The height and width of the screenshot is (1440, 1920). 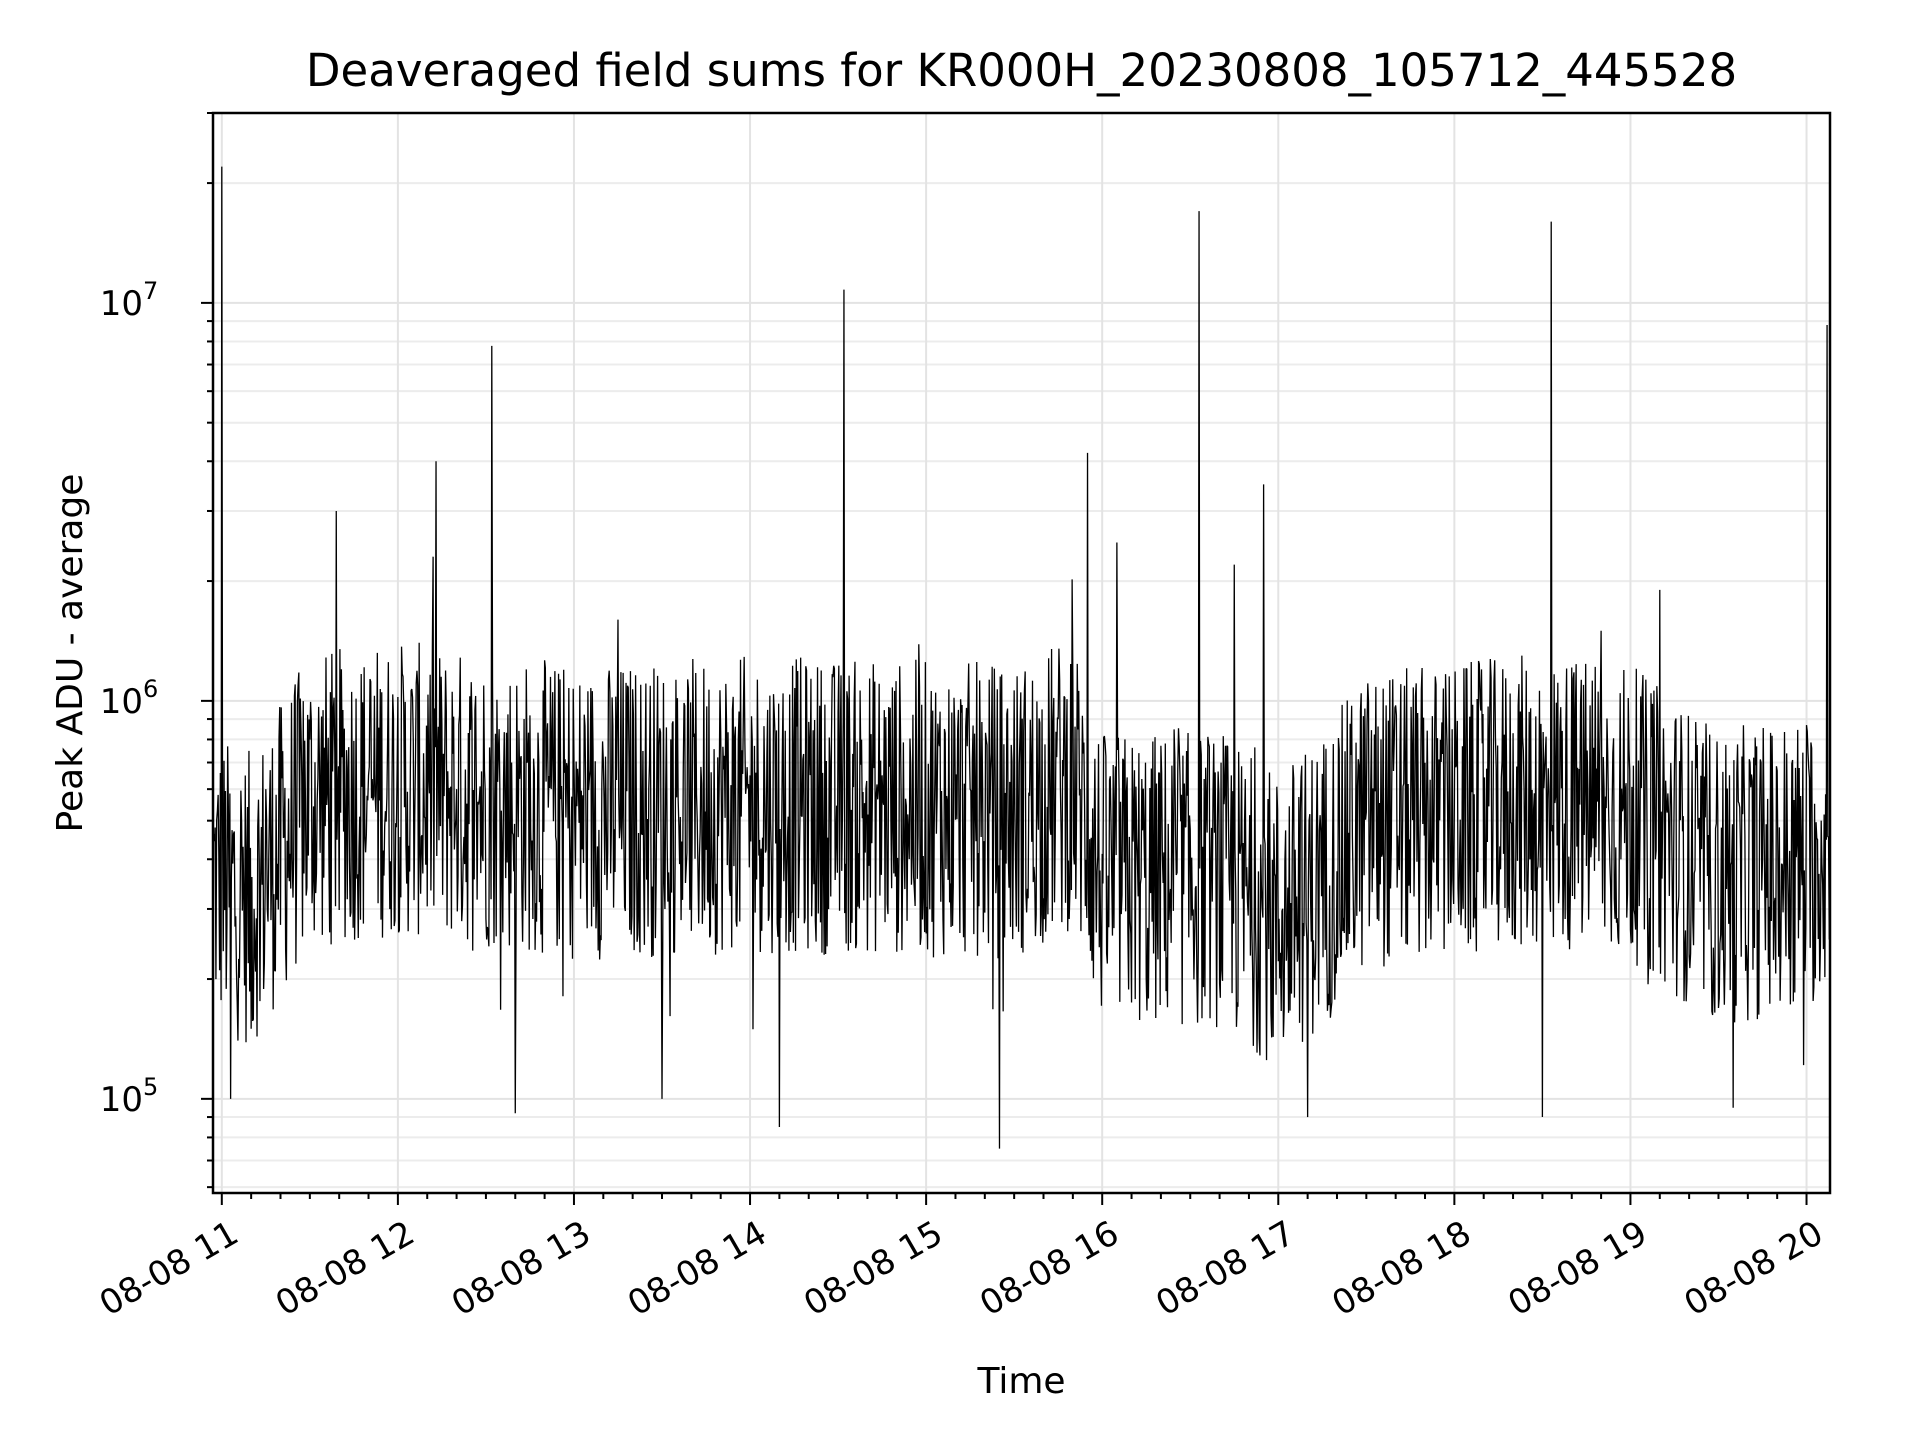 What do you see at coordinates (150, 1087) in the screenshot?
I see `y-tick-exponent: 5` at bounding box center [150, 1087].